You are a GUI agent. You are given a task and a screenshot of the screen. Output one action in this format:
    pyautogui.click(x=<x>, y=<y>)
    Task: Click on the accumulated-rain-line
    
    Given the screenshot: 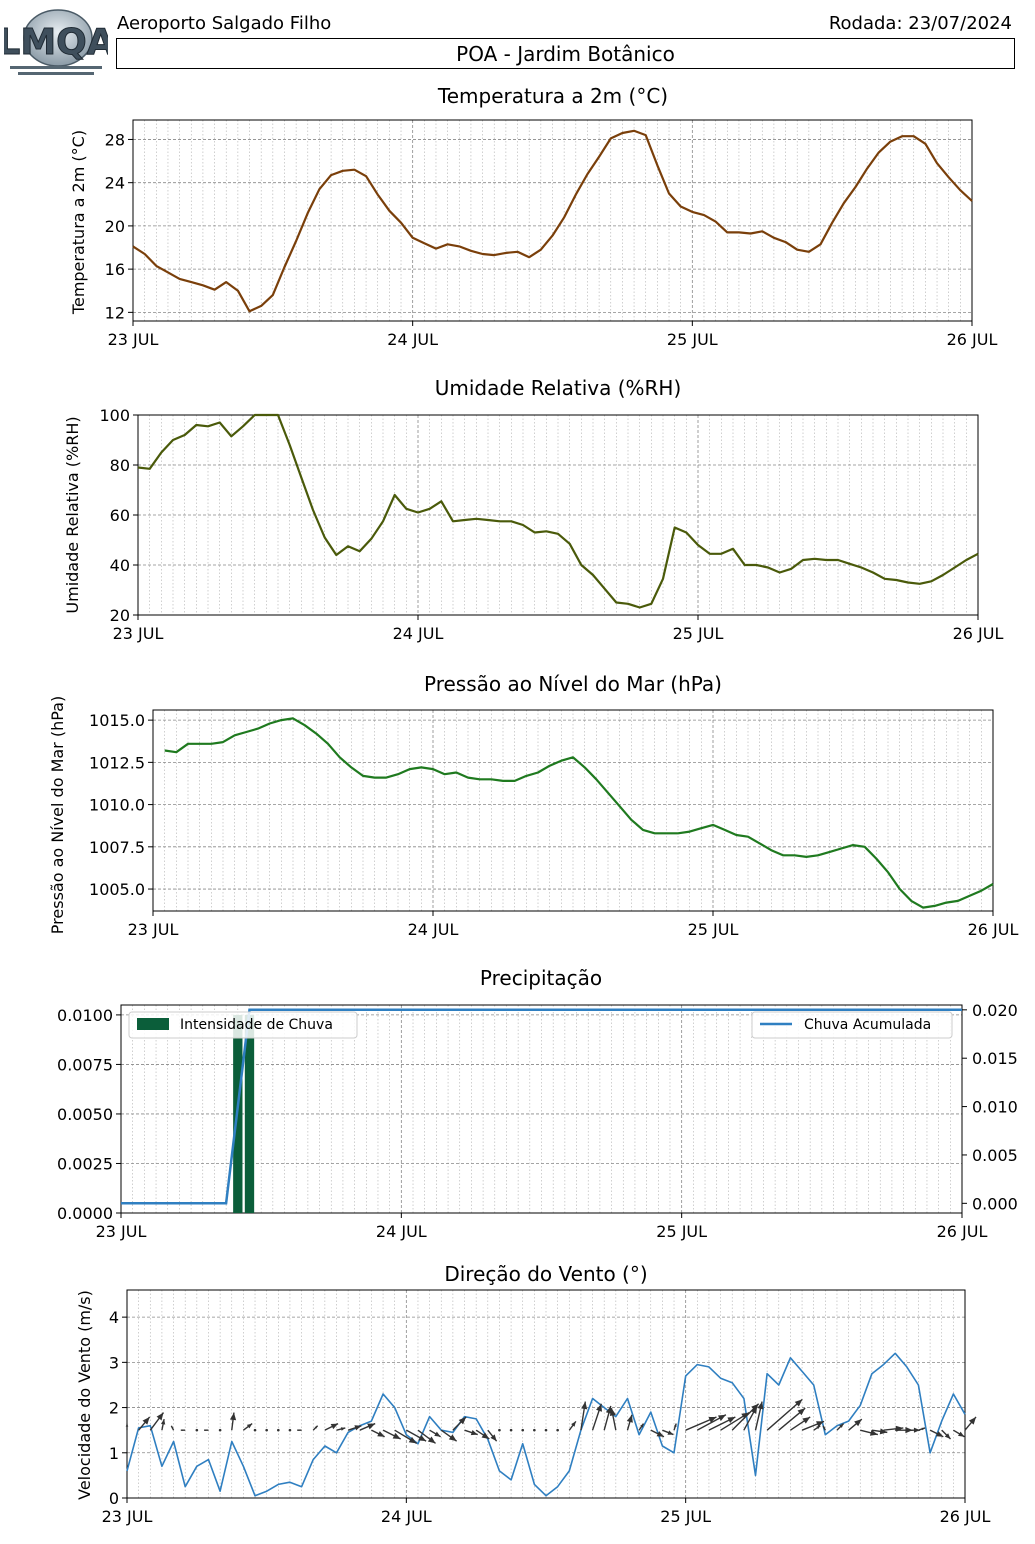 What is the action you would take?
    pyautogui.click(x=541, y=1106)
    